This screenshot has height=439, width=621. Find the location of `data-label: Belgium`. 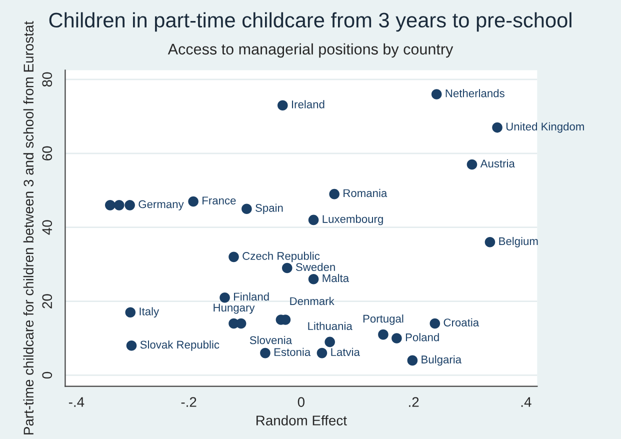

data-label: Belgium is located at coordinates (518, 242).